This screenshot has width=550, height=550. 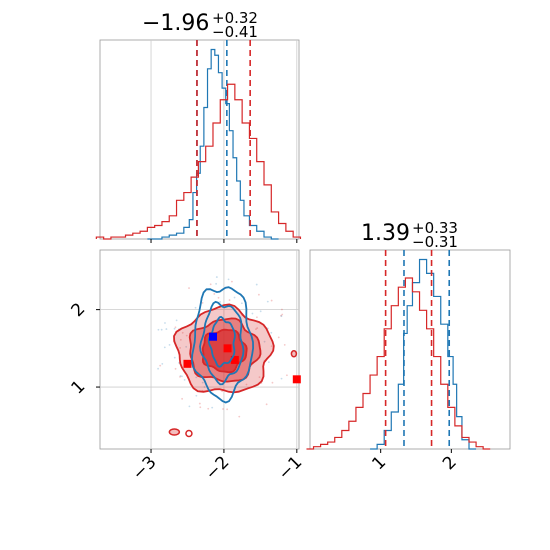 I want to click on panel-x-ticks, so click(x=224, y=241).